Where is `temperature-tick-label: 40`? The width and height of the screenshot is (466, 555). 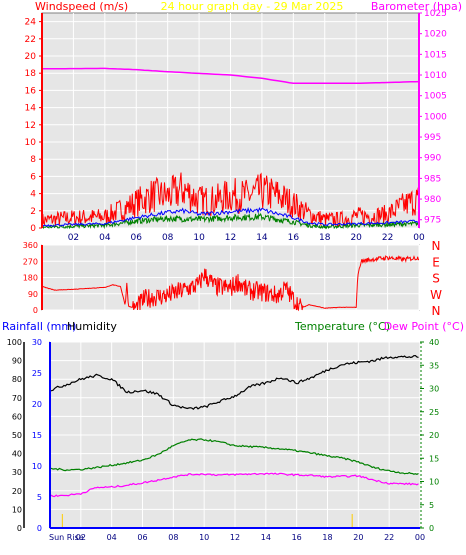
temperature-tick-label: 40 is located at coordinates (434, 342).